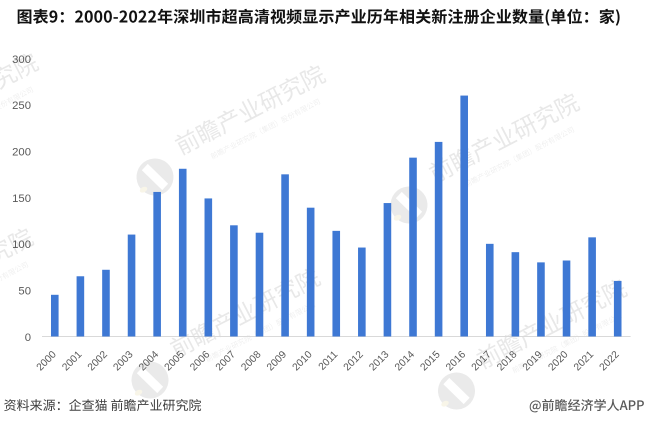 The image size is (646, 430). Describe the element at coordinates (21, 106) in the screenshot. I see `svg-text: 250` at that location.